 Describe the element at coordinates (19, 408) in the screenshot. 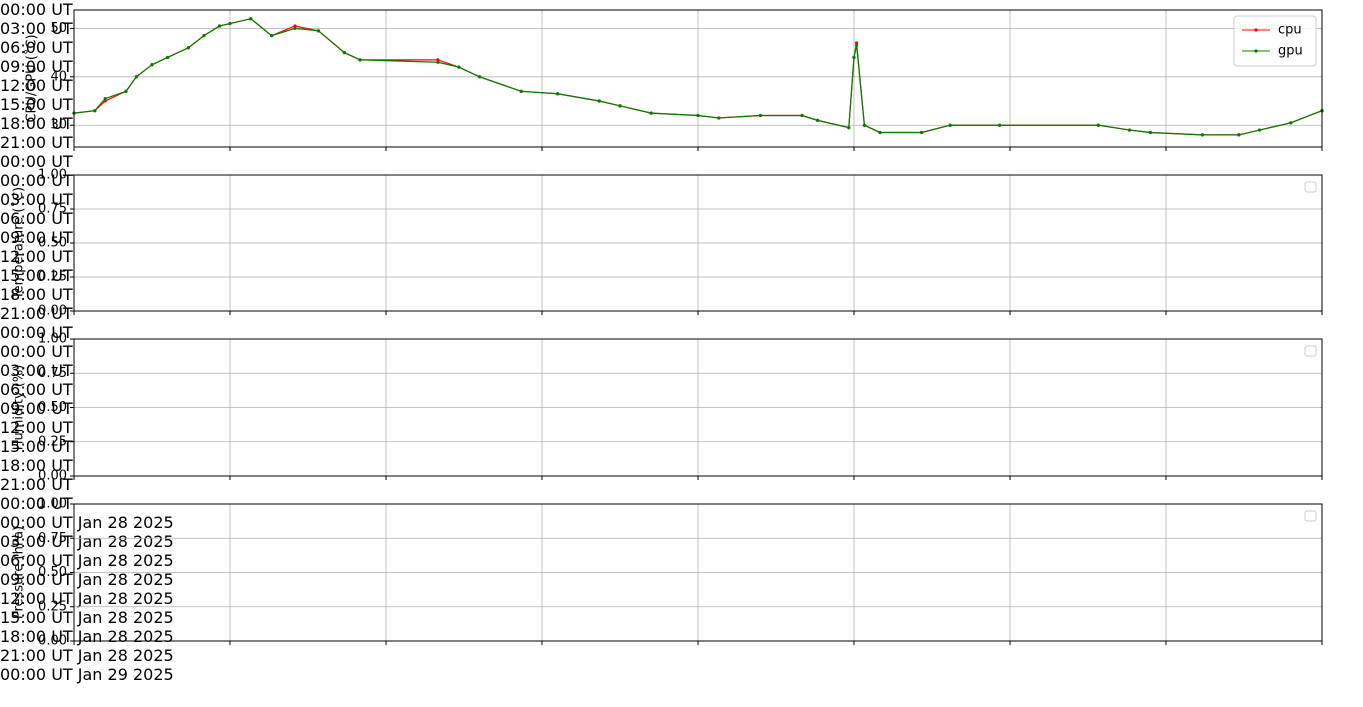

I see `y-axis-label: Humidity (%)` at that location.